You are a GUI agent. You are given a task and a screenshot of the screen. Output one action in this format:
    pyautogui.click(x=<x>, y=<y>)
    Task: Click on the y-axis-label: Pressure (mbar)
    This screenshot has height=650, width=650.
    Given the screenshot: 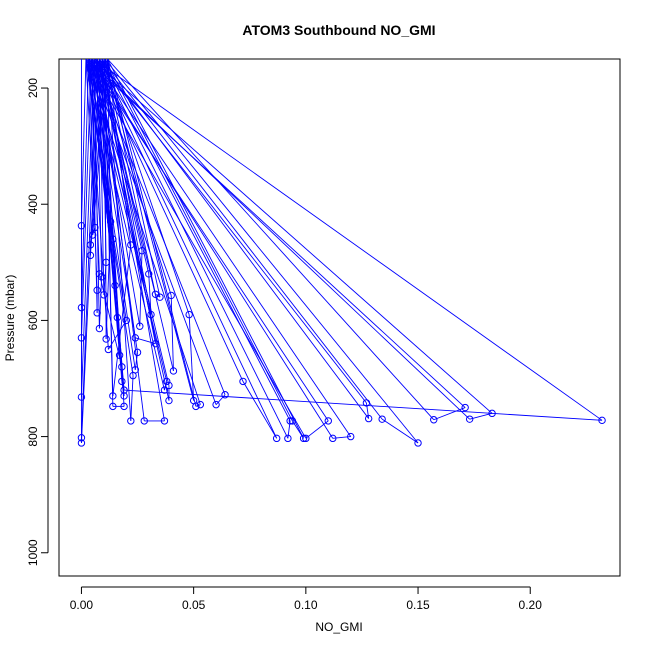 What is the action you would take?
    pyautogui.click(x=10, y=318)
    